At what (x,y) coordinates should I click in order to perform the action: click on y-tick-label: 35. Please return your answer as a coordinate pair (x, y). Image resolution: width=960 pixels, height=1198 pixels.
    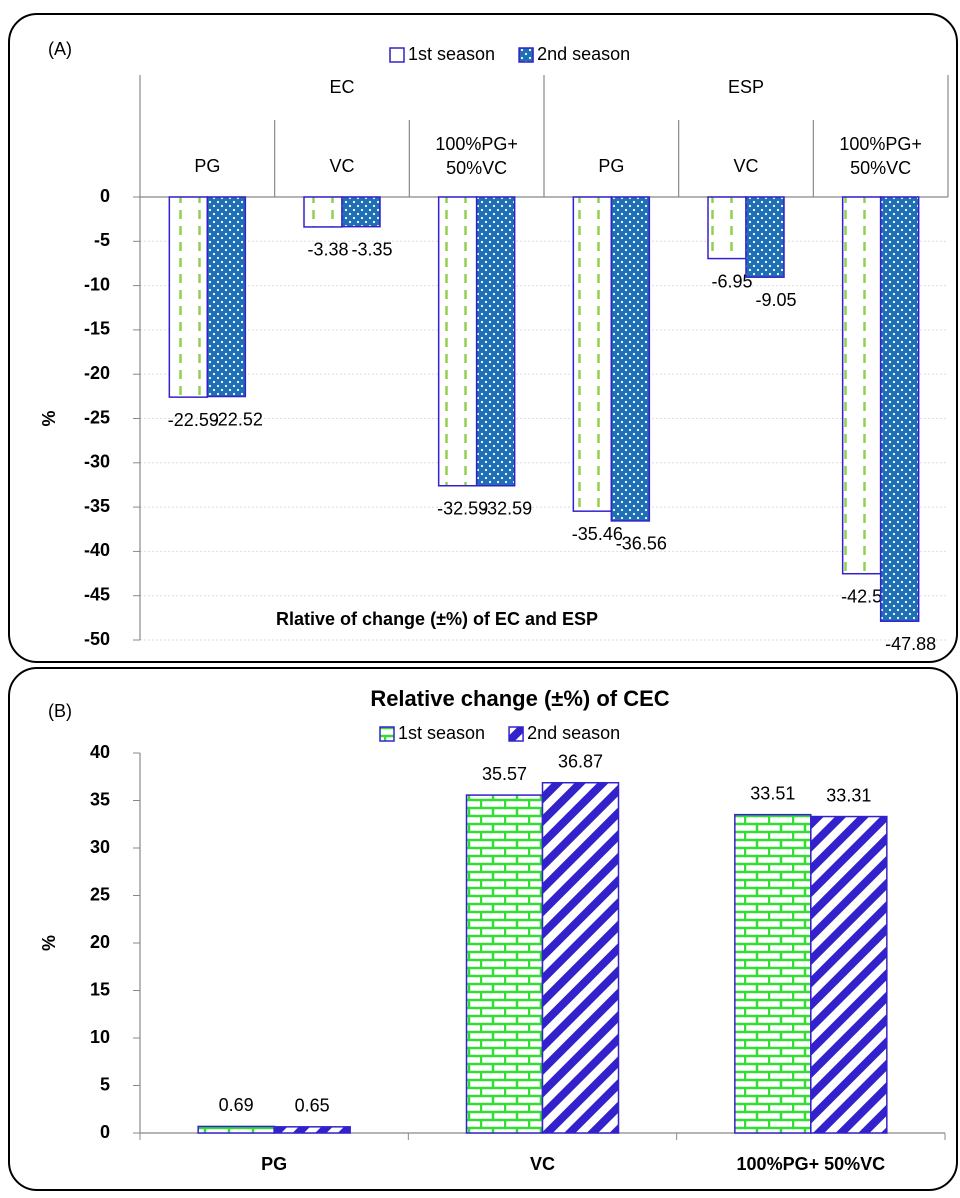
    Looking at the image, I should click on (100, 799).